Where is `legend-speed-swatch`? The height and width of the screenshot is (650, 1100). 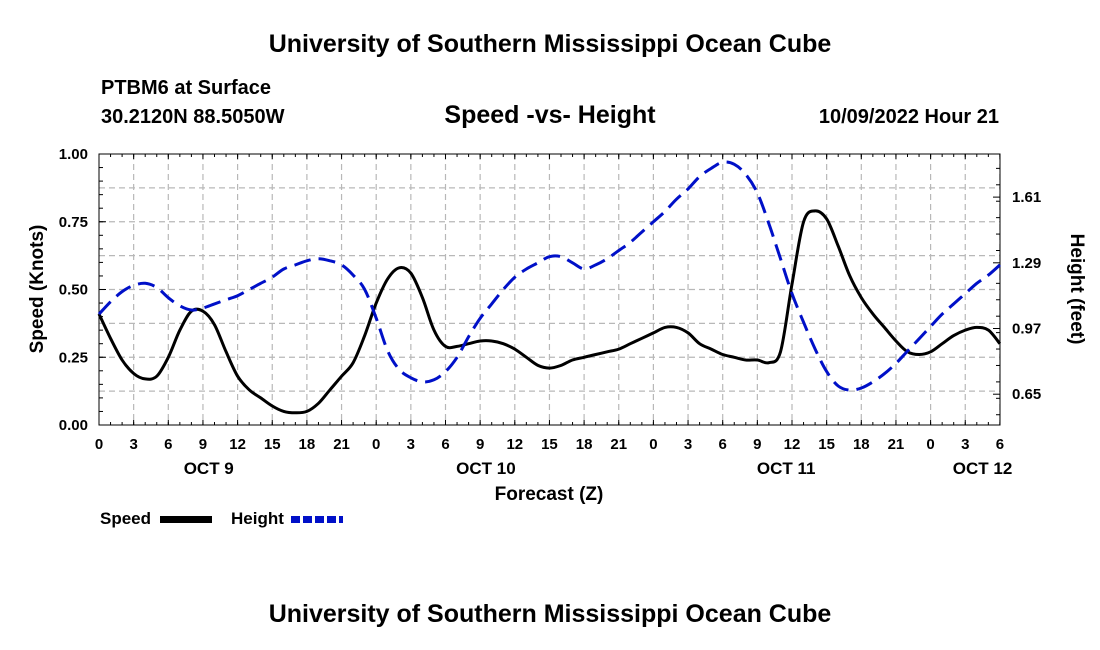
legend-speed-swatch is located at coordinates (186, 519).